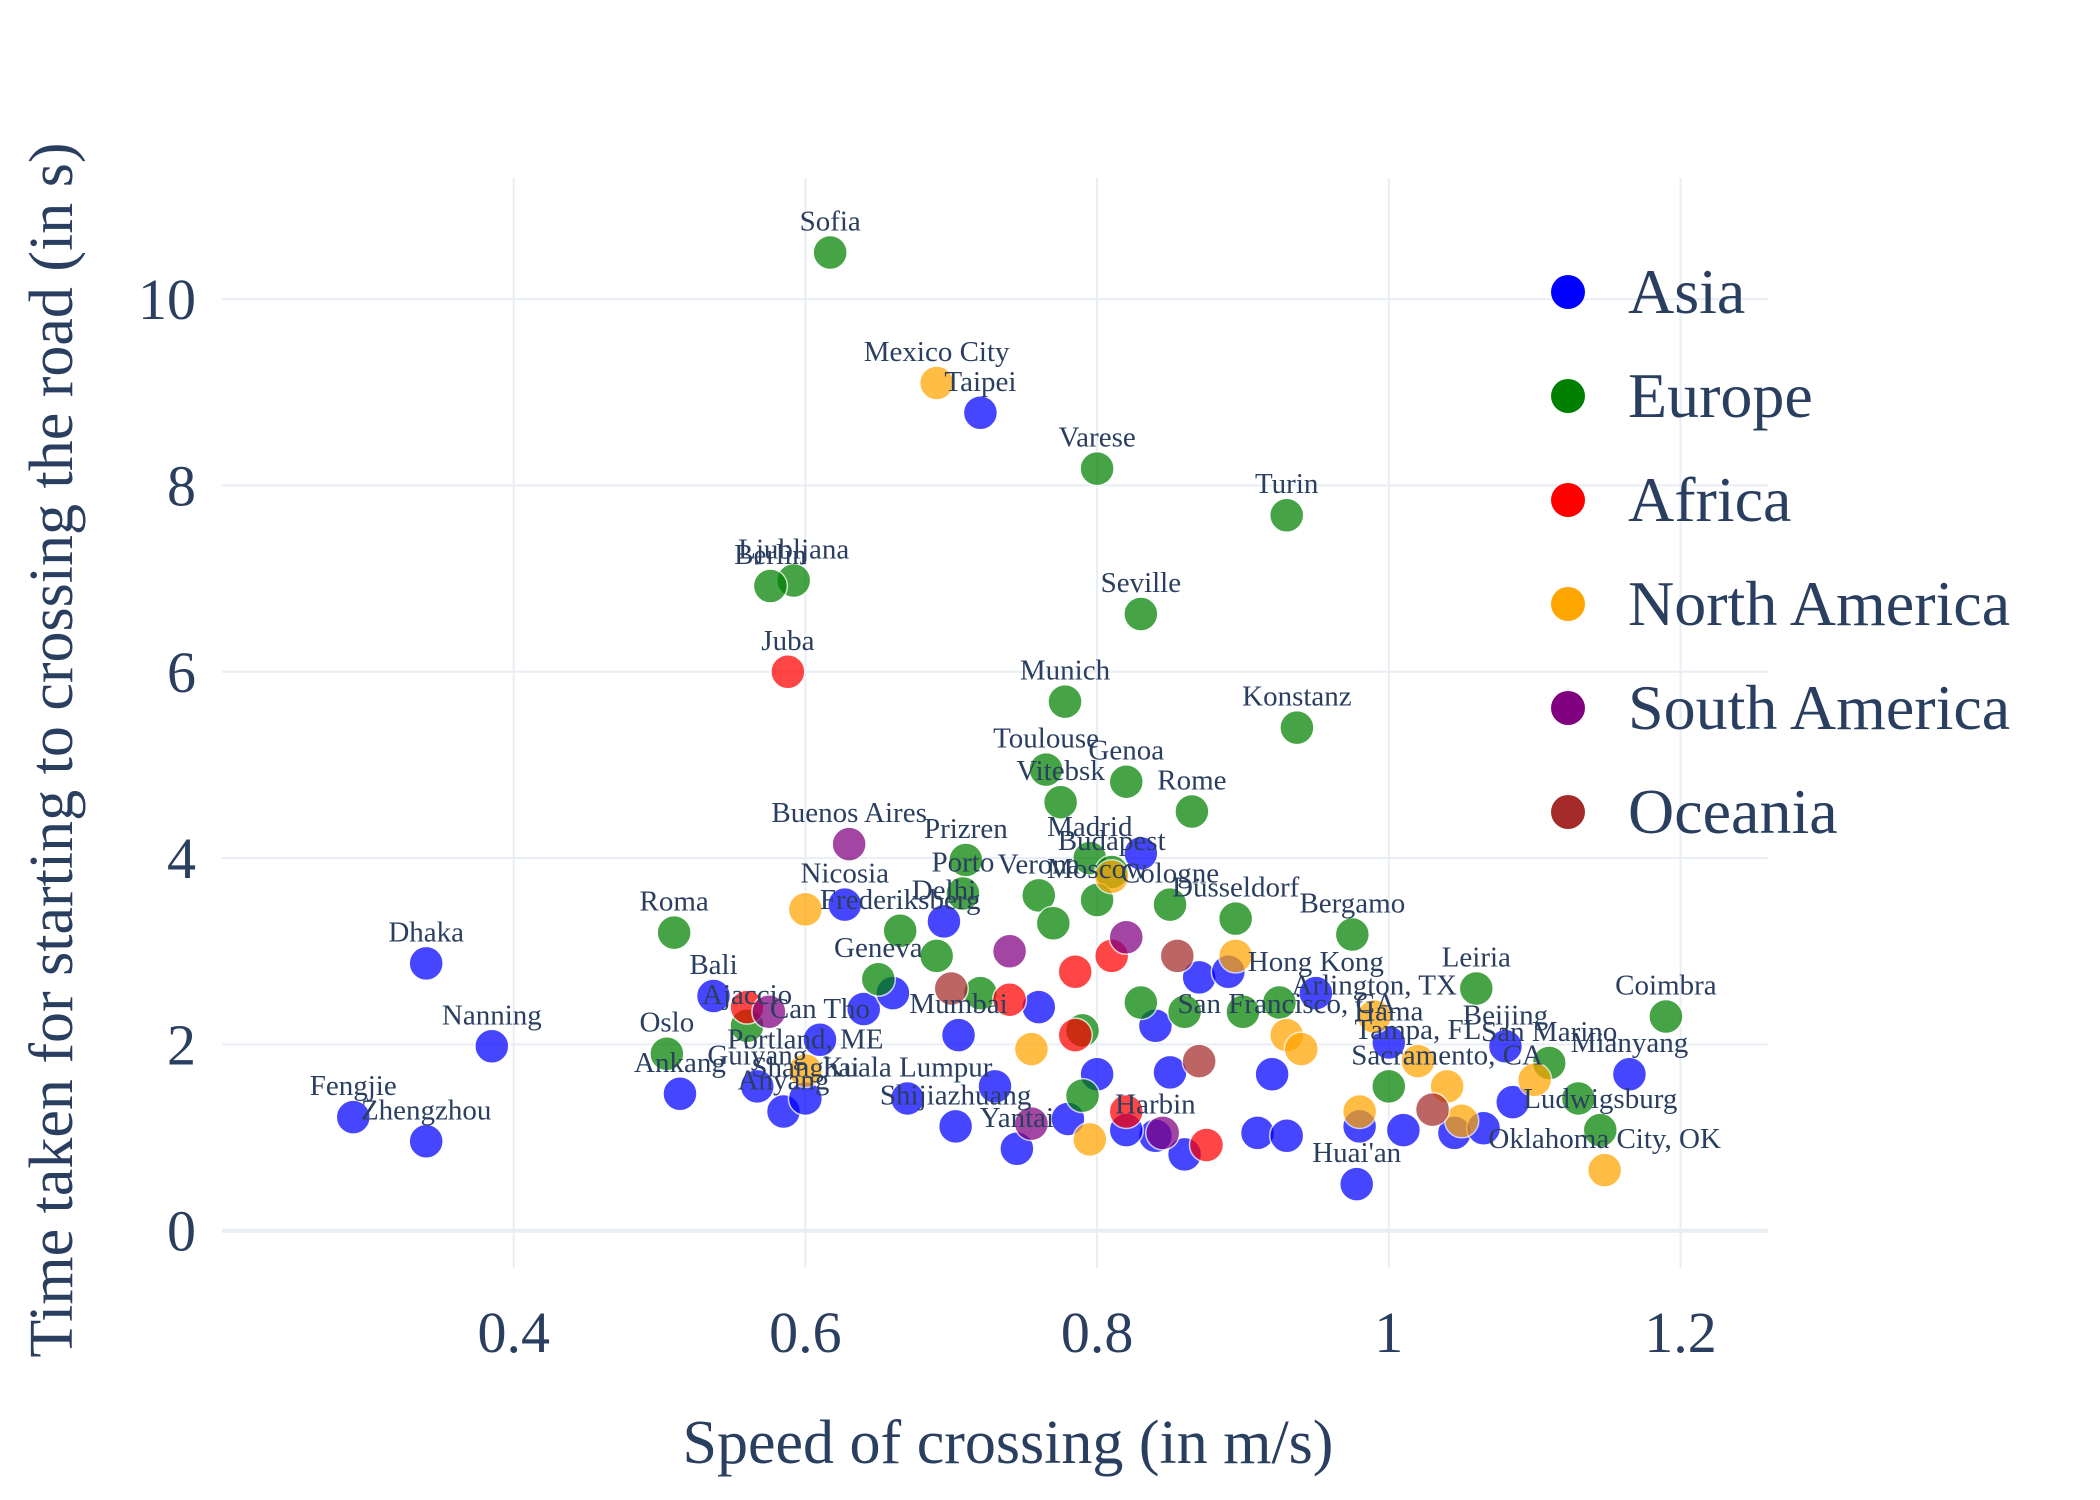 This screenshot has width=2100, height=1500. I want to click on legend-label: Africa, so click(1709, 499).